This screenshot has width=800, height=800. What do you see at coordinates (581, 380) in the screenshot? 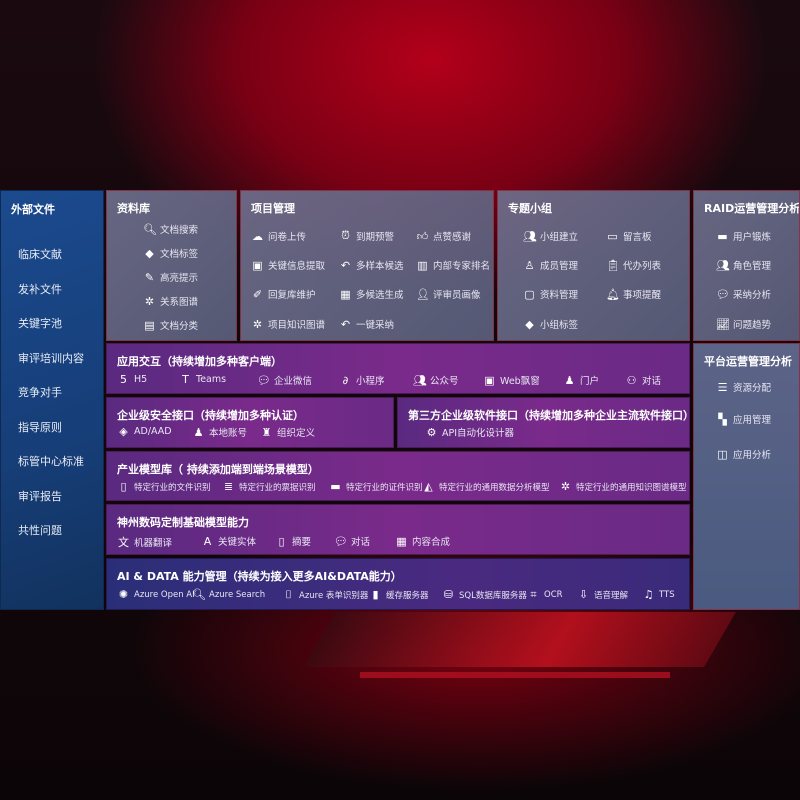
I see `item-门户: ♟ 门户` at bounding box center [581, 380].